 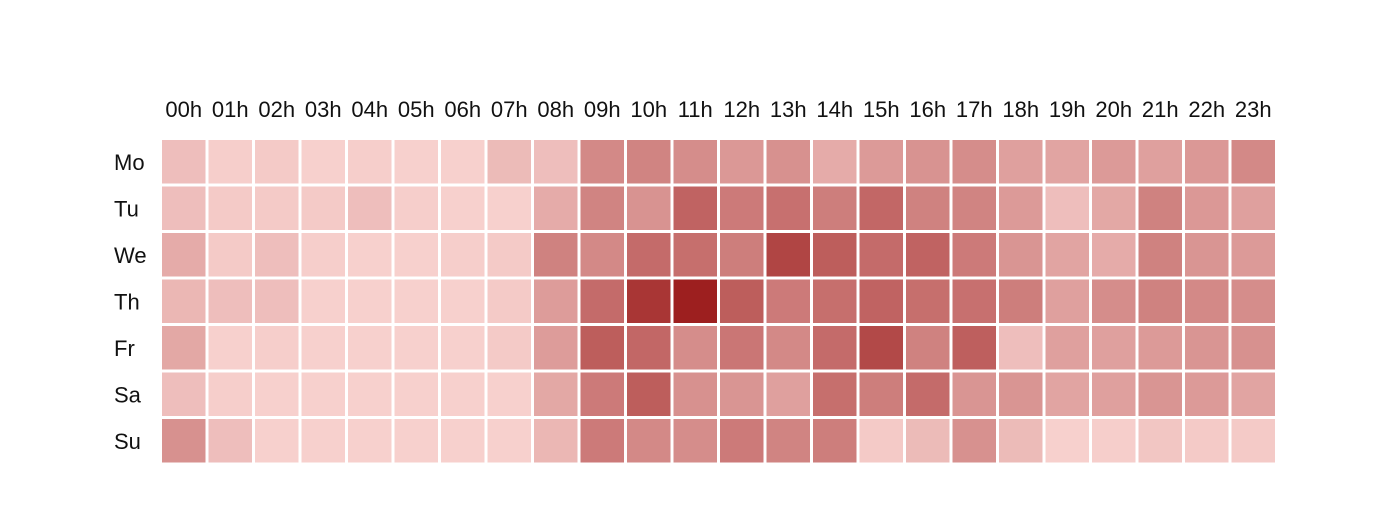 What do you see at coordinates (1160, 348) in the screenshot?
I see `heatmap-cell-fr-21h` at bounding box center [1160, 348].